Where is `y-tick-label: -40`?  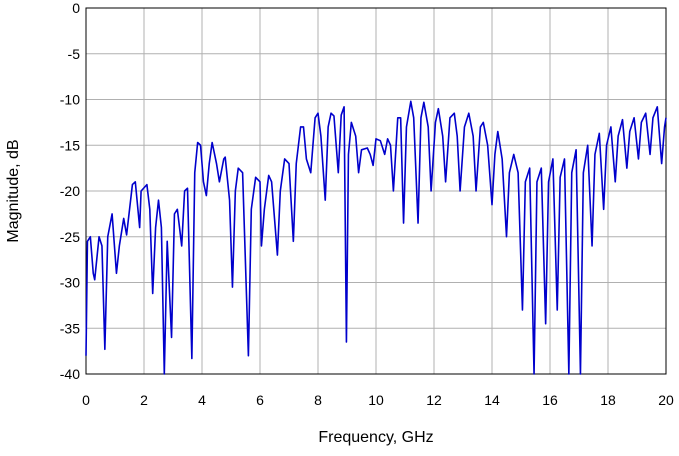 y-tick-label: -40 is located at coordinates (70, 374).